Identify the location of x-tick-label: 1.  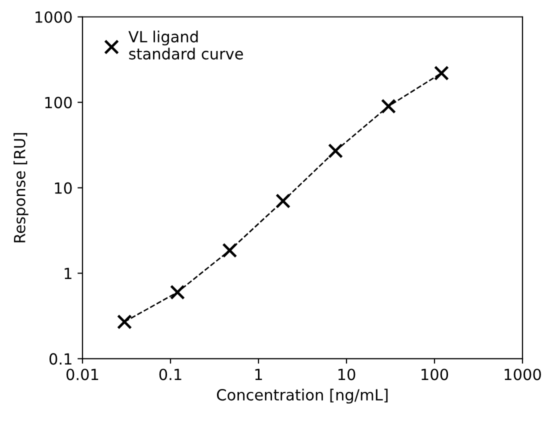
(258, 374).